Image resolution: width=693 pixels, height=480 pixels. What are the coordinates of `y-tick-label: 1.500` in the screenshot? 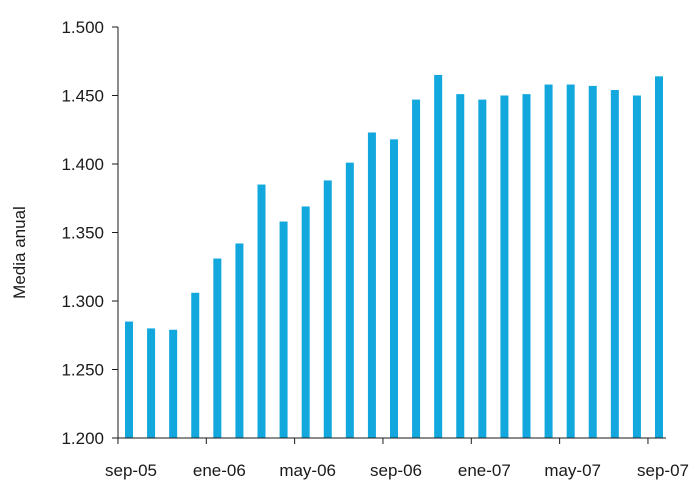 It's located at (82, 27).